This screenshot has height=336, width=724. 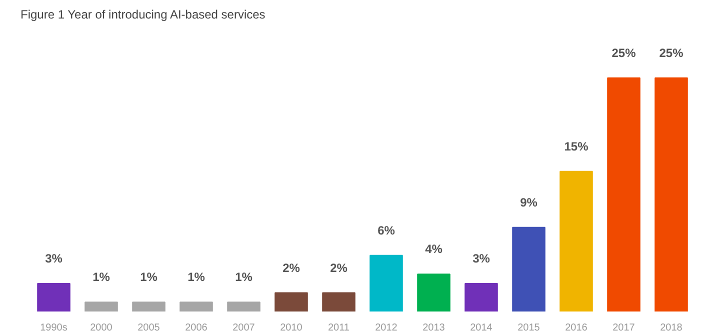 What do you see at coordinates (101, 328) in the screenshot?
I see `x-tick-label: 2000` at bounding box center [101, 328].